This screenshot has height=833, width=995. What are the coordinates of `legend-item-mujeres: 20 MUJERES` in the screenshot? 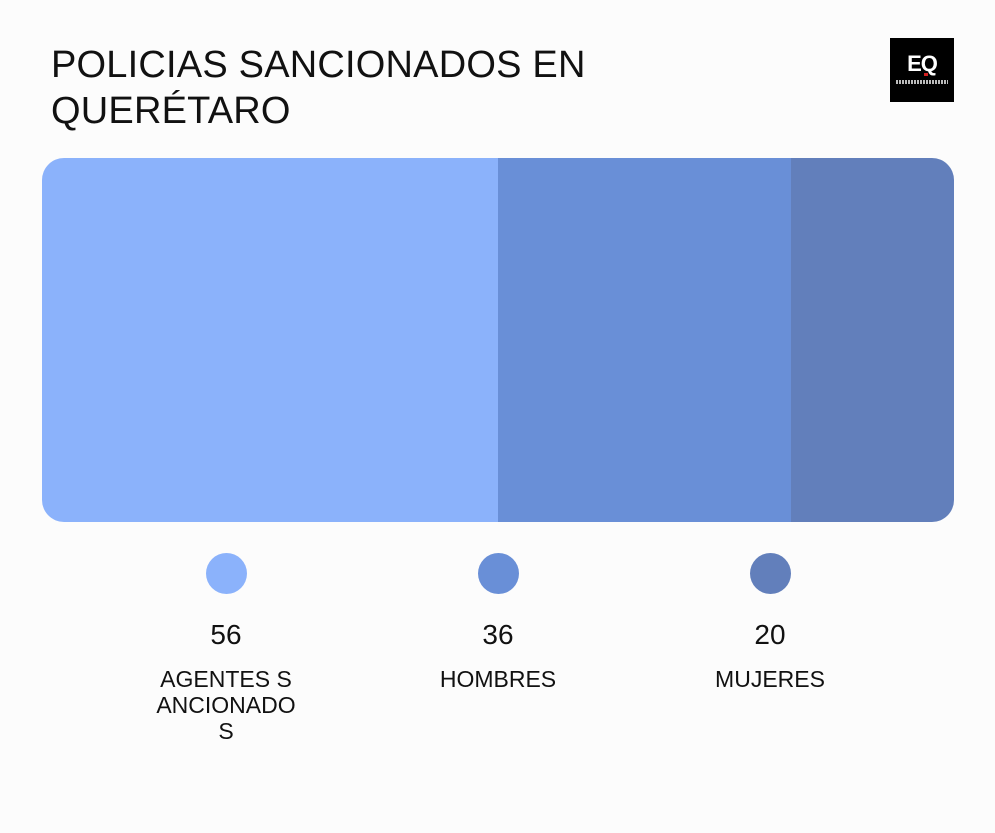 It's located at (770, 622).